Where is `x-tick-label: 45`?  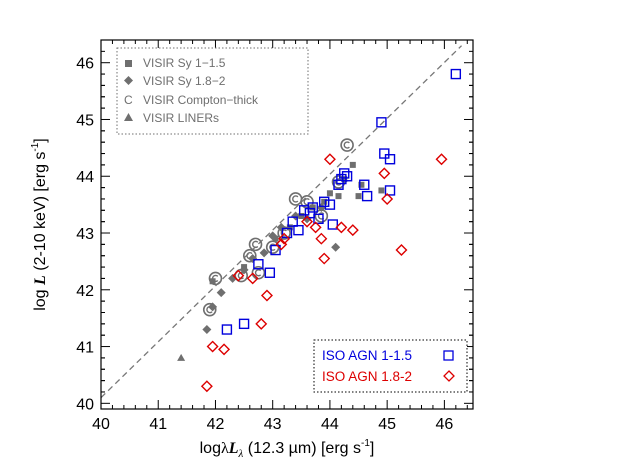 x-tick-label: 45 is located at coordinates (387, 424).